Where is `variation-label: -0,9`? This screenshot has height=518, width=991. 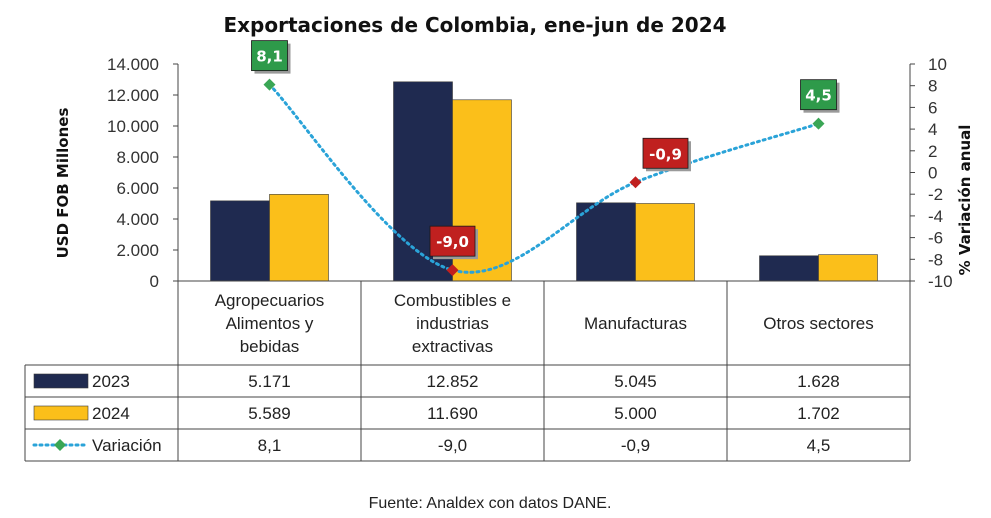 variation-label: -0,9 is located at coordinates (665, 154).